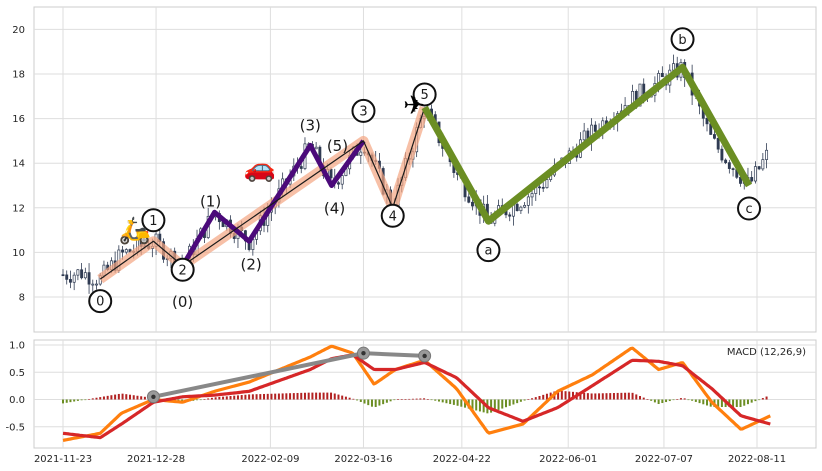  I want to click on price-y-tick-label: 10, so click(18, 253).